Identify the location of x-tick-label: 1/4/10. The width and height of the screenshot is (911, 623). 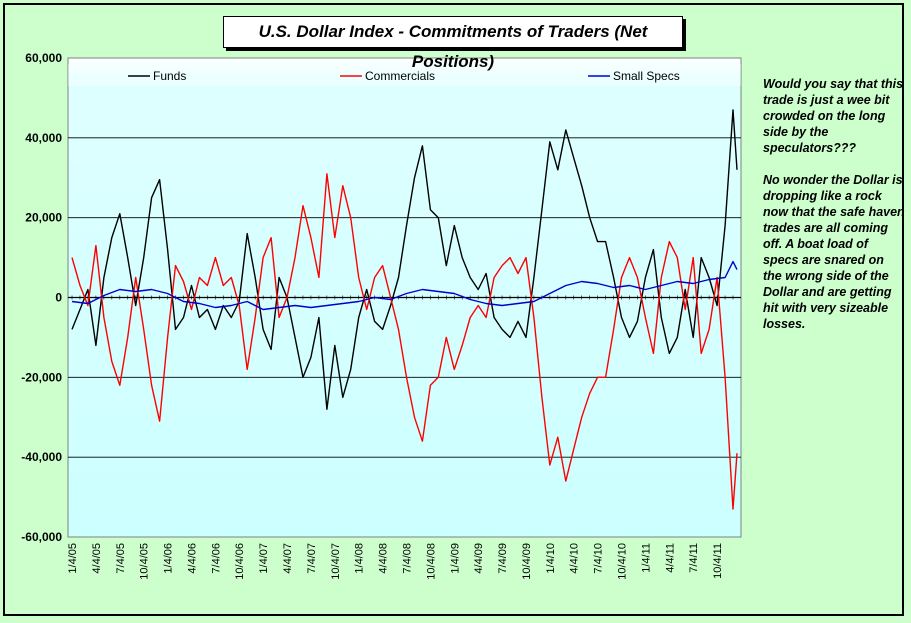
(551, 558).